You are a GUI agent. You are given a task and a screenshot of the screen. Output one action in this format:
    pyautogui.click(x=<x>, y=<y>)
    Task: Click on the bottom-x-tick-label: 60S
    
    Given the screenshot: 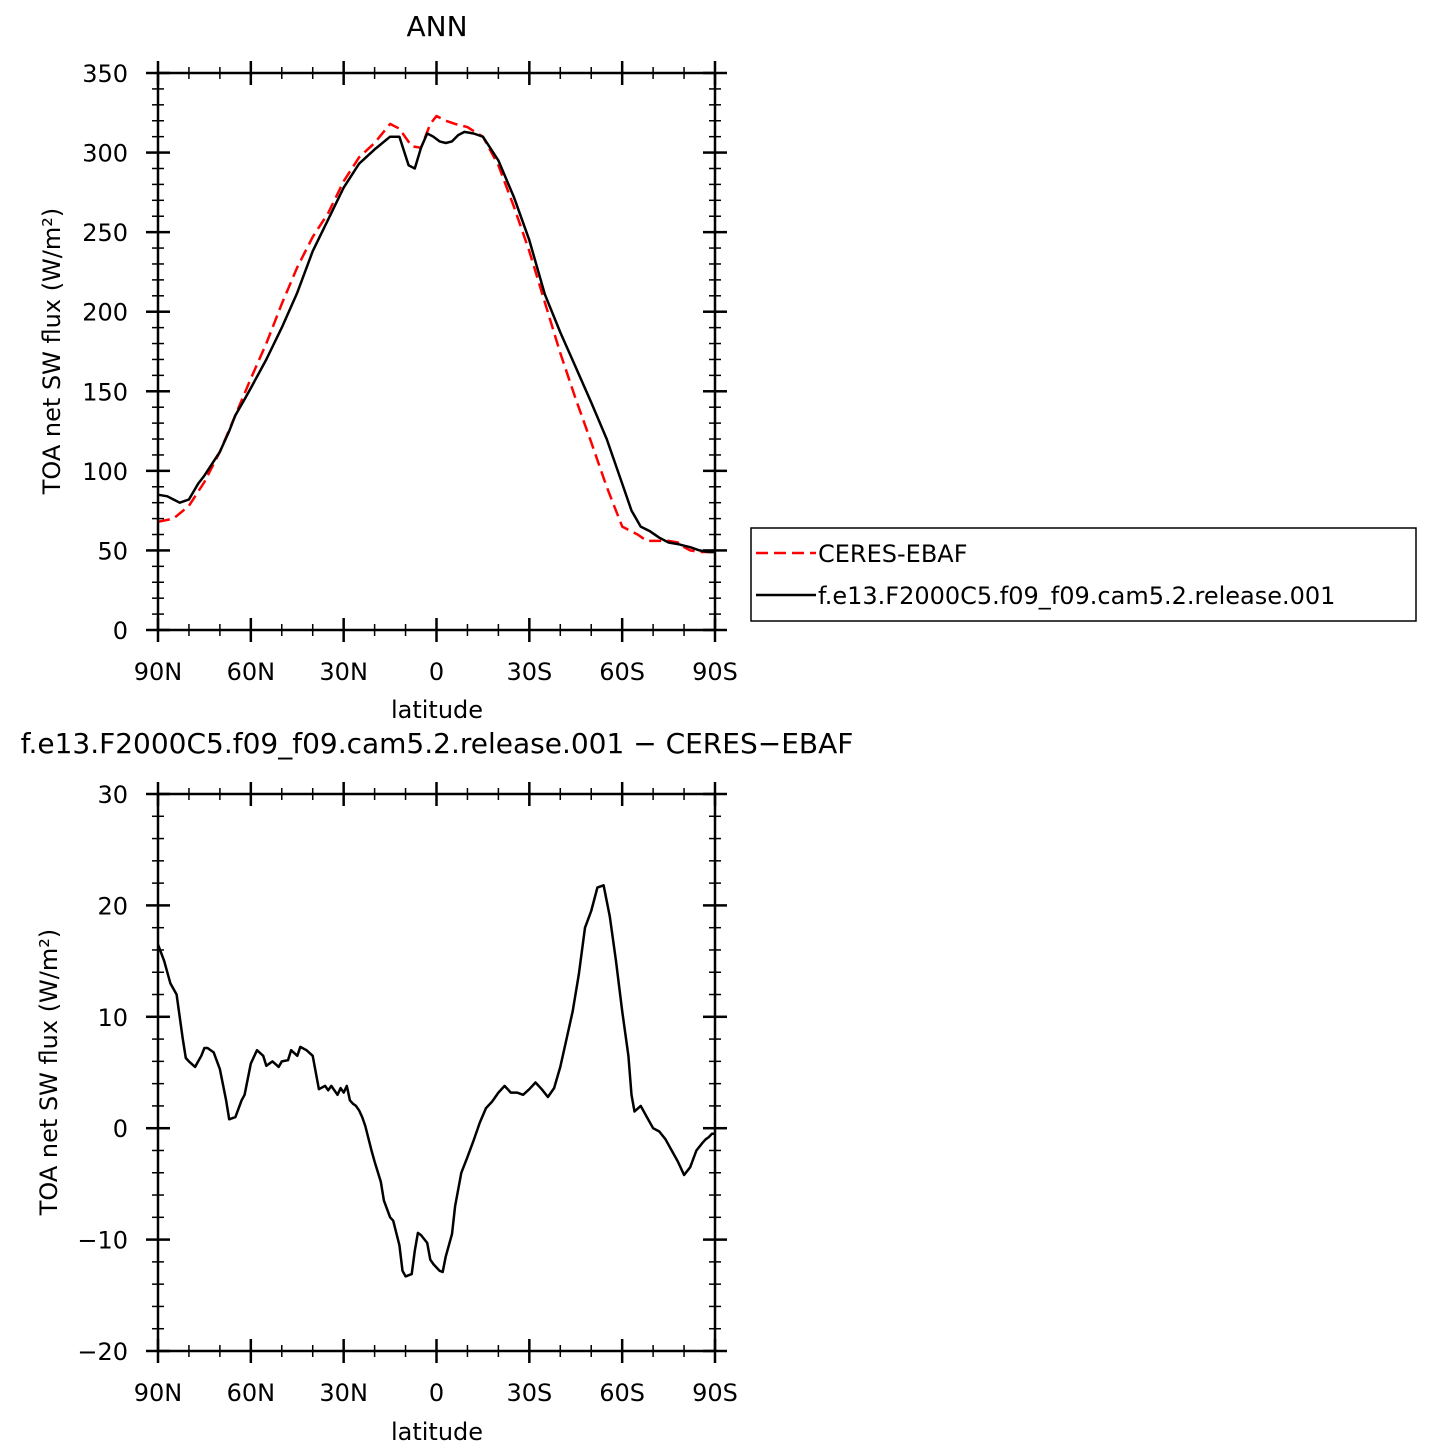 What is the action you would take?
    pyautogui.click(x=622, y=1393)
    